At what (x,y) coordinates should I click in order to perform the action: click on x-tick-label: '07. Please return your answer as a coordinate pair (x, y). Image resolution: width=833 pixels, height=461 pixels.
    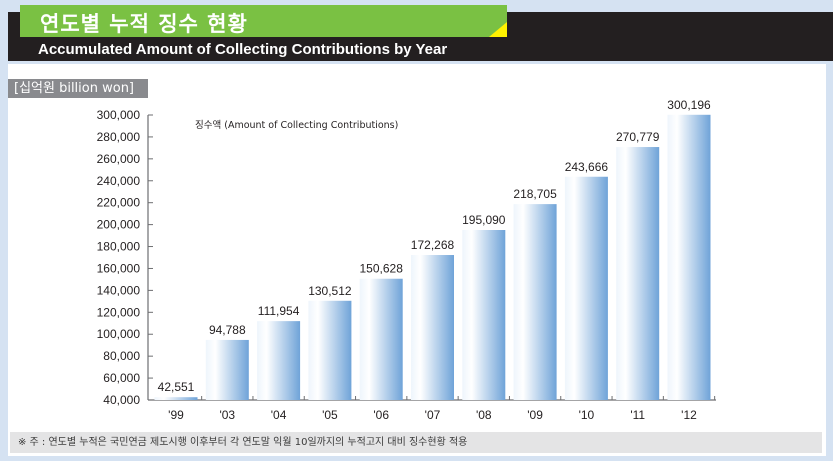
    Looking at the image, I should click on (433, 415).